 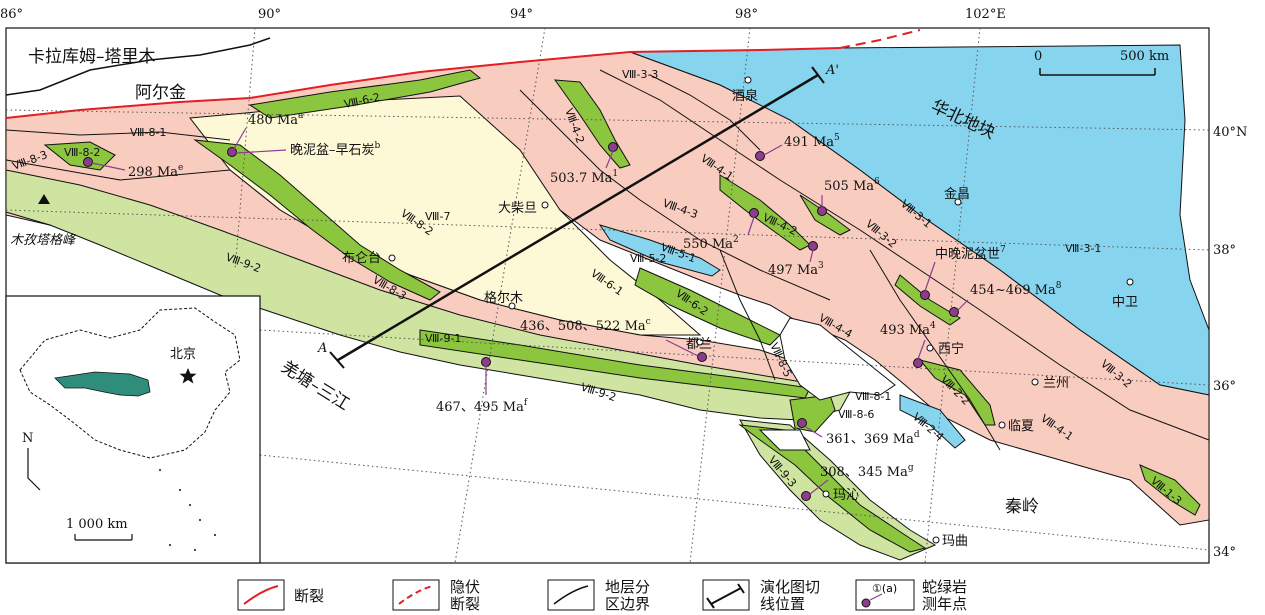 What do you see at coordinates (335, 149) in the screenshot?
I see `age-label-late-devonian: 晚泥盆–早石炭b` at bounding box center [335, 149].